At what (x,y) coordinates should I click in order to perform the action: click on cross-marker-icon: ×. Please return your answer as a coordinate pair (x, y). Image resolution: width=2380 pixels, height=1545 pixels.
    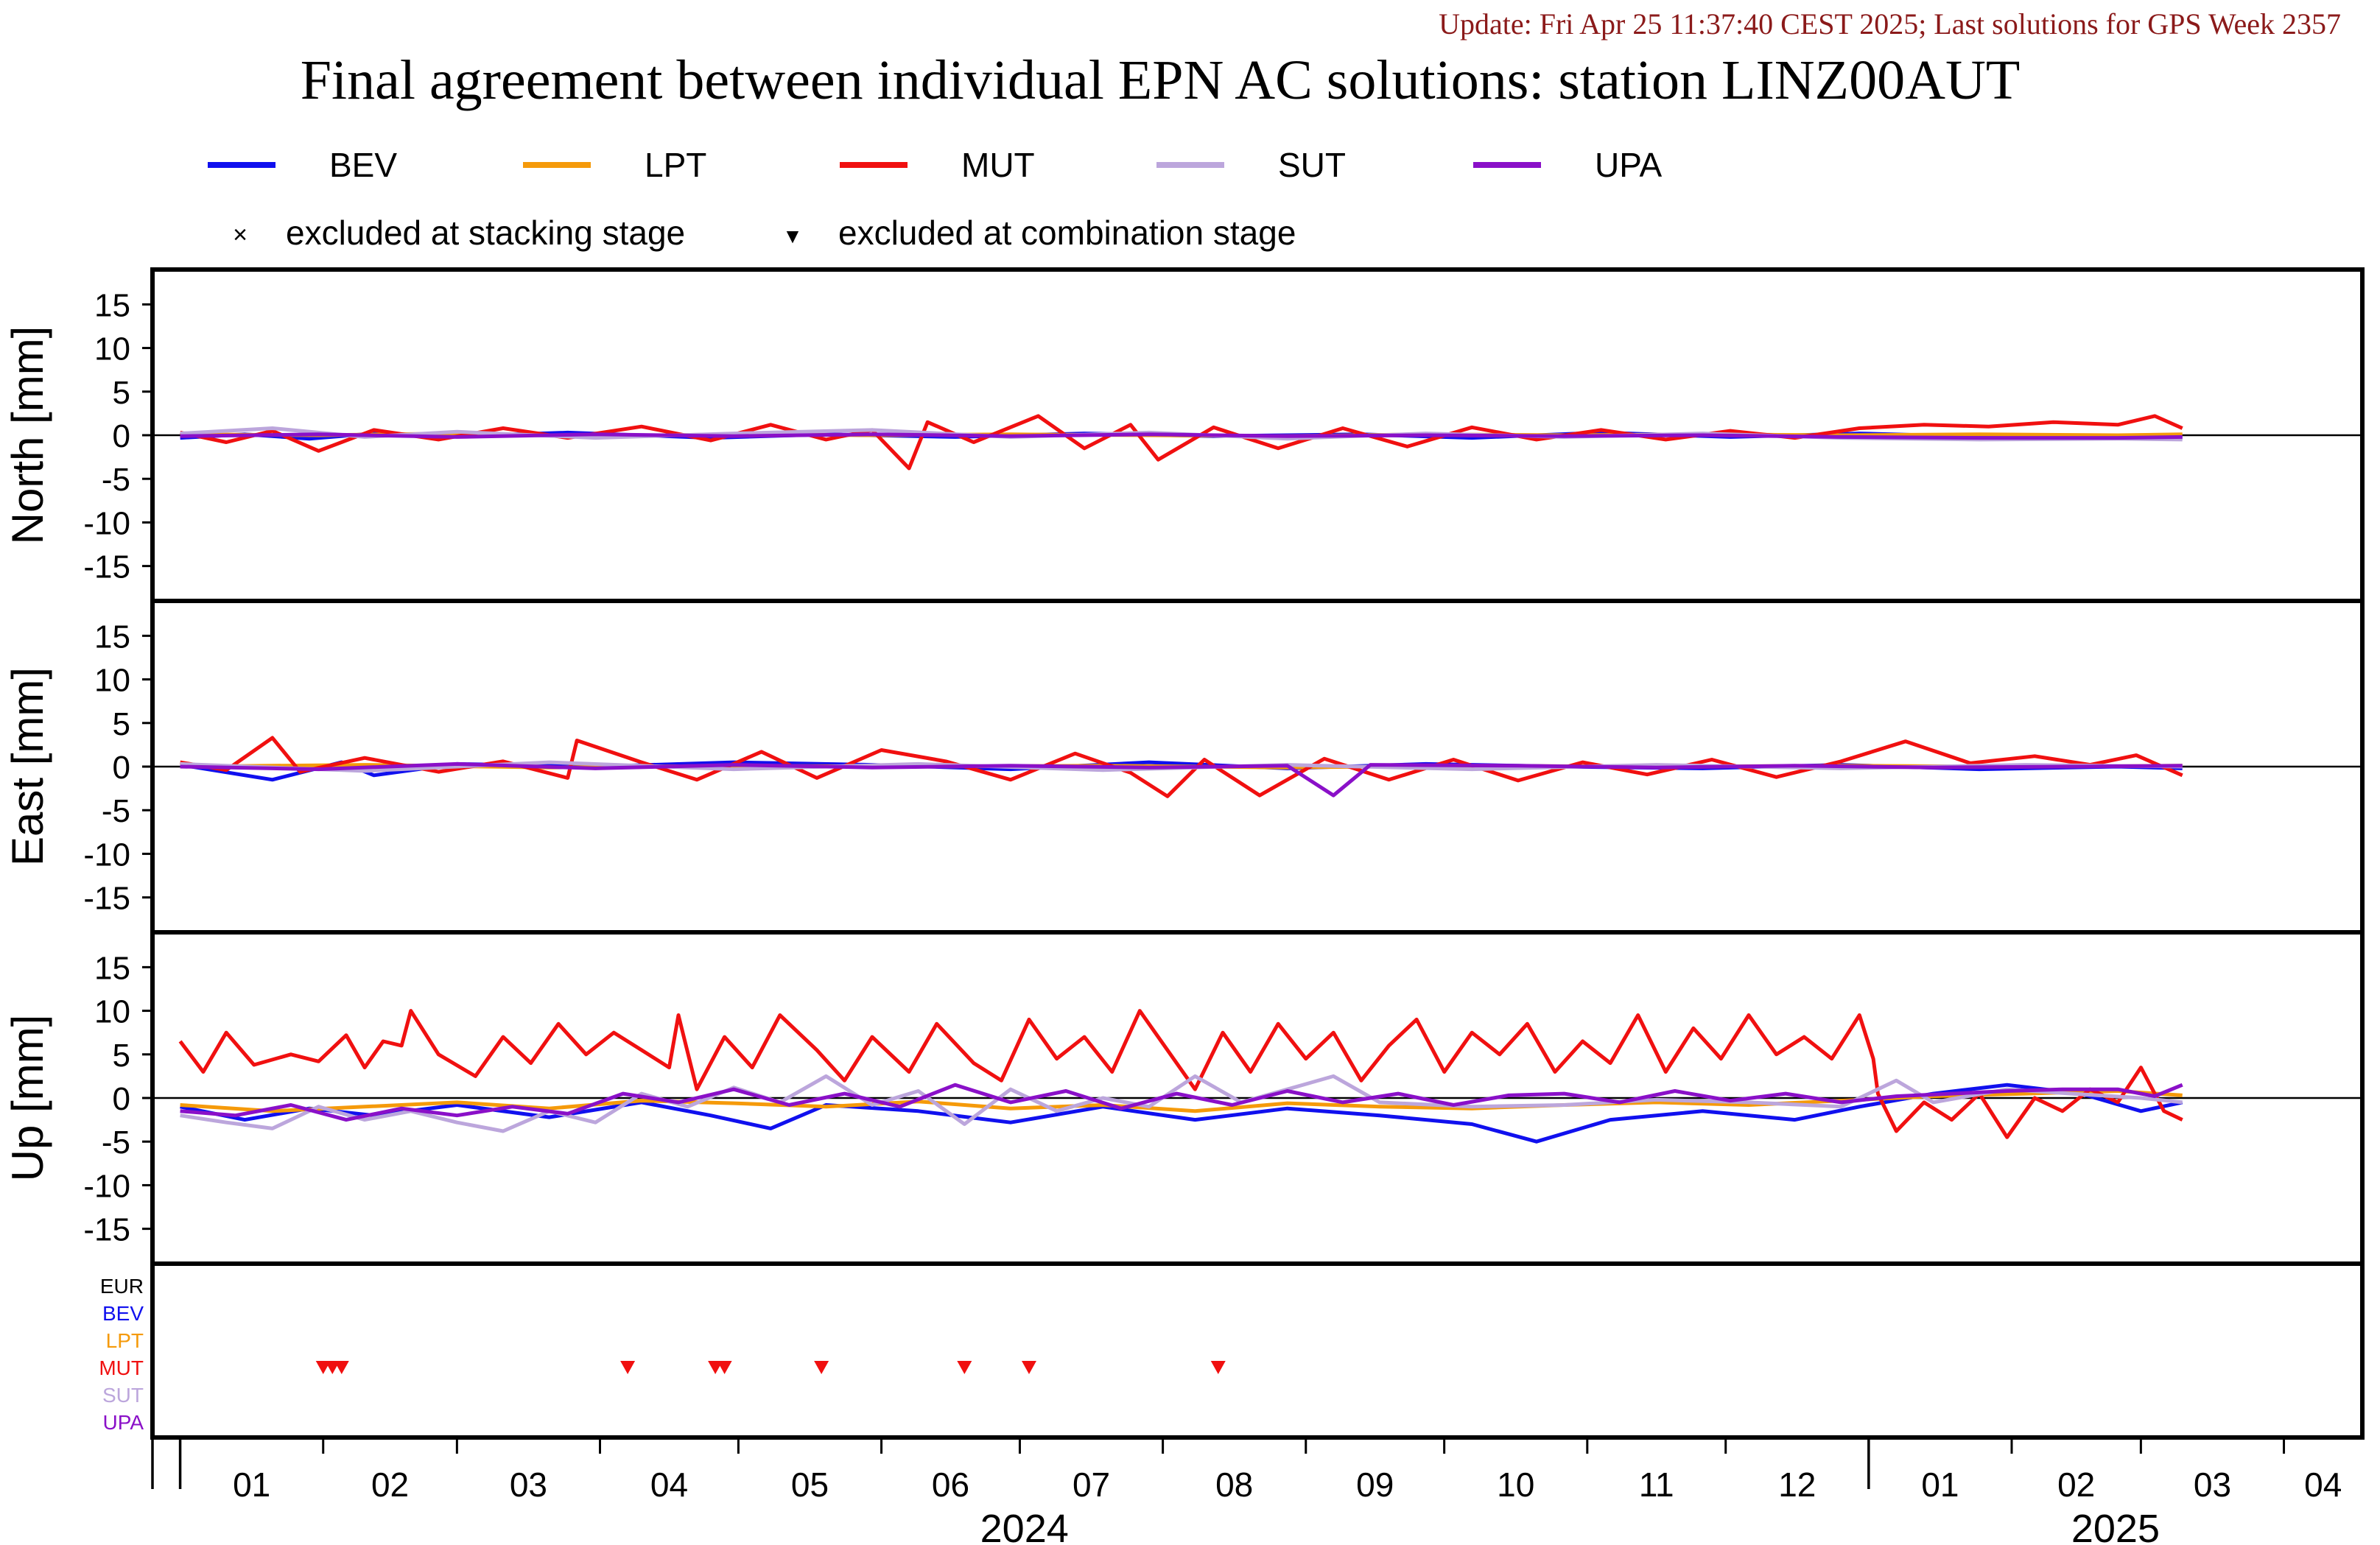
    Looking at the image, I should click on (240, 235).